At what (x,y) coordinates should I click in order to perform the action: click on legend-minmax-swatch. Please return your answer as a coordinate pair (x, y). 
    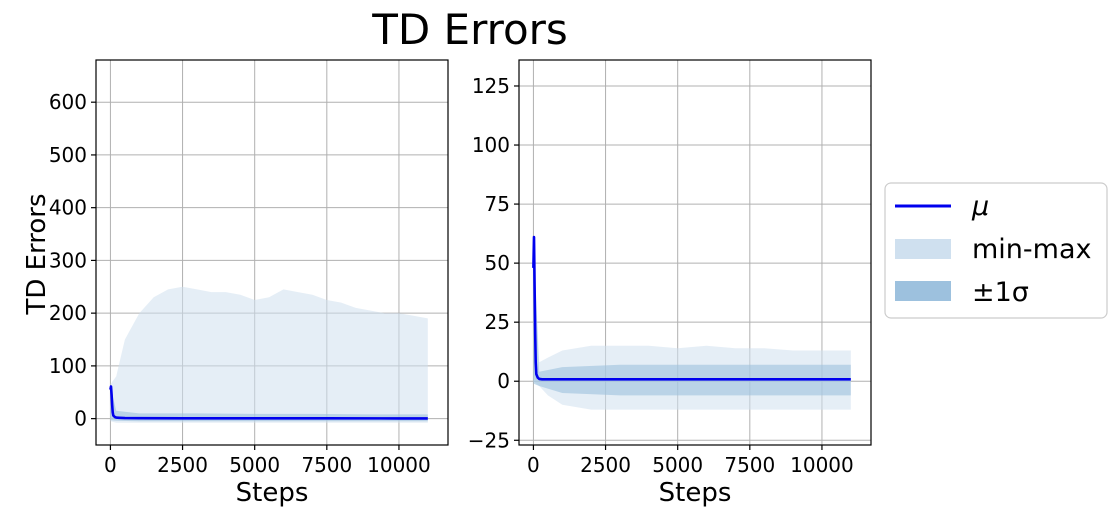
    Looking at the image, I should click on (923, 249).